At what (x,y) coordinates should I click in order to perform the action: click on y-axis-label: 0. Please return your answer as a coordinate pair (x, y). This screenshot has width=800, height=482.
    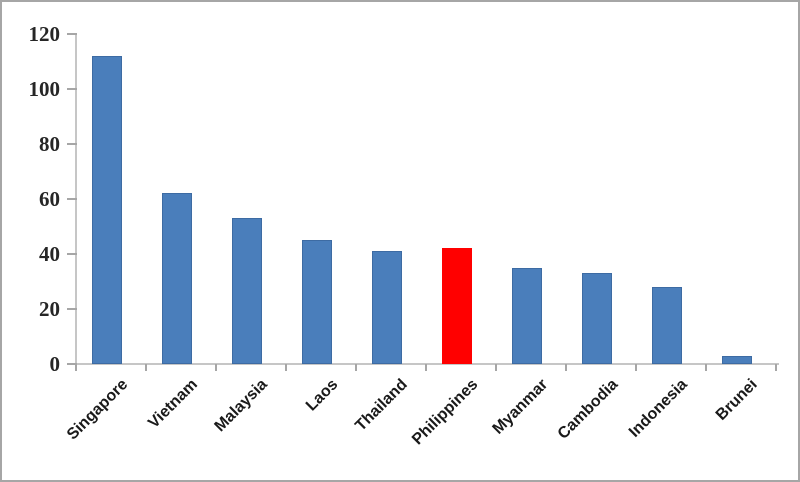
    Looking at the image, I should click on (55, 364).